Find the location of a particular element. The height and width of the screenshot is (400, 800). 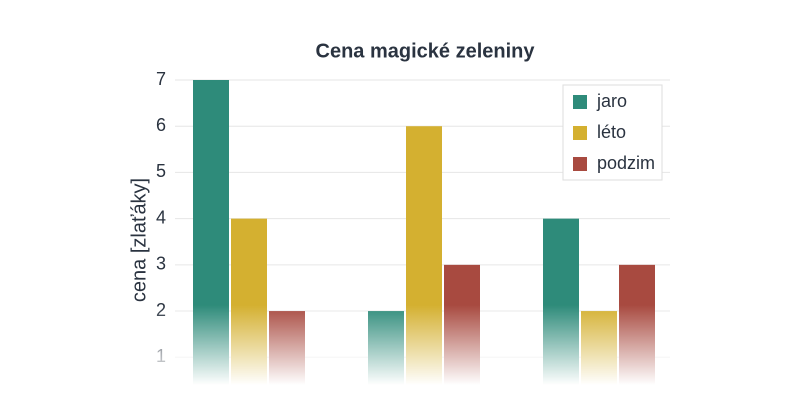

fade-overlay is located at coordinates (420, 345).